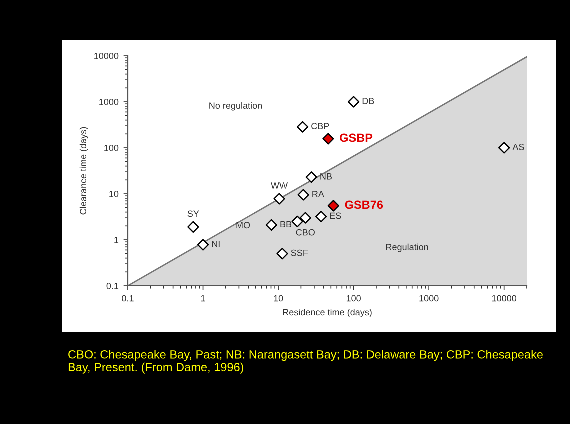 The height and width of the screenshot is (424, 570). What do you see at coordinates (106, 56) in the screenshot?
I see `y-tick-label: 10000` at bounding box center [106, 56].